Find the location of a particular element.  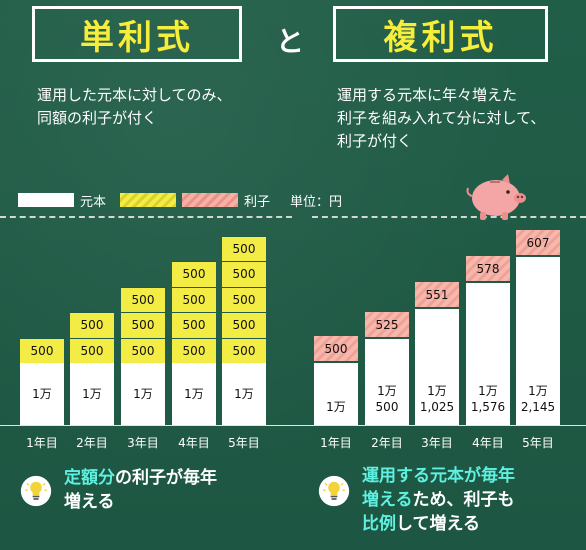

legend: 元本 利子 単位：円 is located at coordinates (180, 201).